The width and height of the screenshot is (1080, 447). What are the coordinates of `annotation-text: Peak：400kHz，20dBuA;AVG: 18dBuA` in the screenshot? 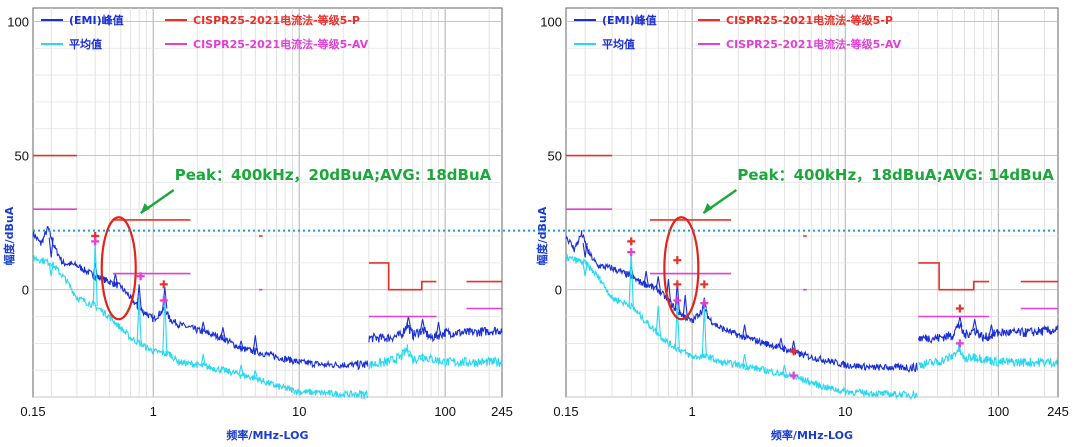 It's located at (333, 175).